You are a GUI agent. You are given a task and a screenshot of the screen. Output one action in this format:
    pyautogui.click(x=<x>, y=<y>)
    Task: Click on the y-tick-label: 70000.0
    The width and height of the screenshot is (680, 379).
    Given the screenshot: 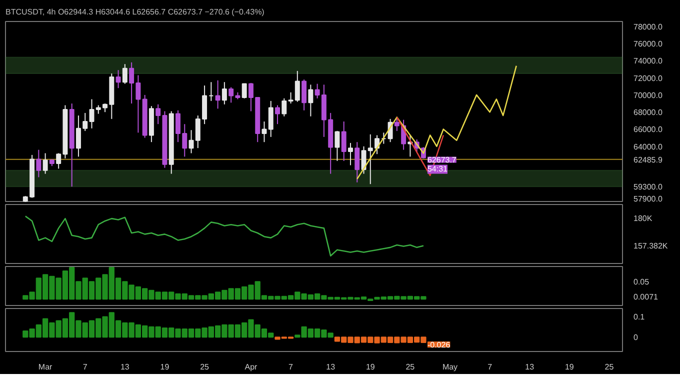 What is the action you would take?
    pyautogui.click(x=648, y=95)
    